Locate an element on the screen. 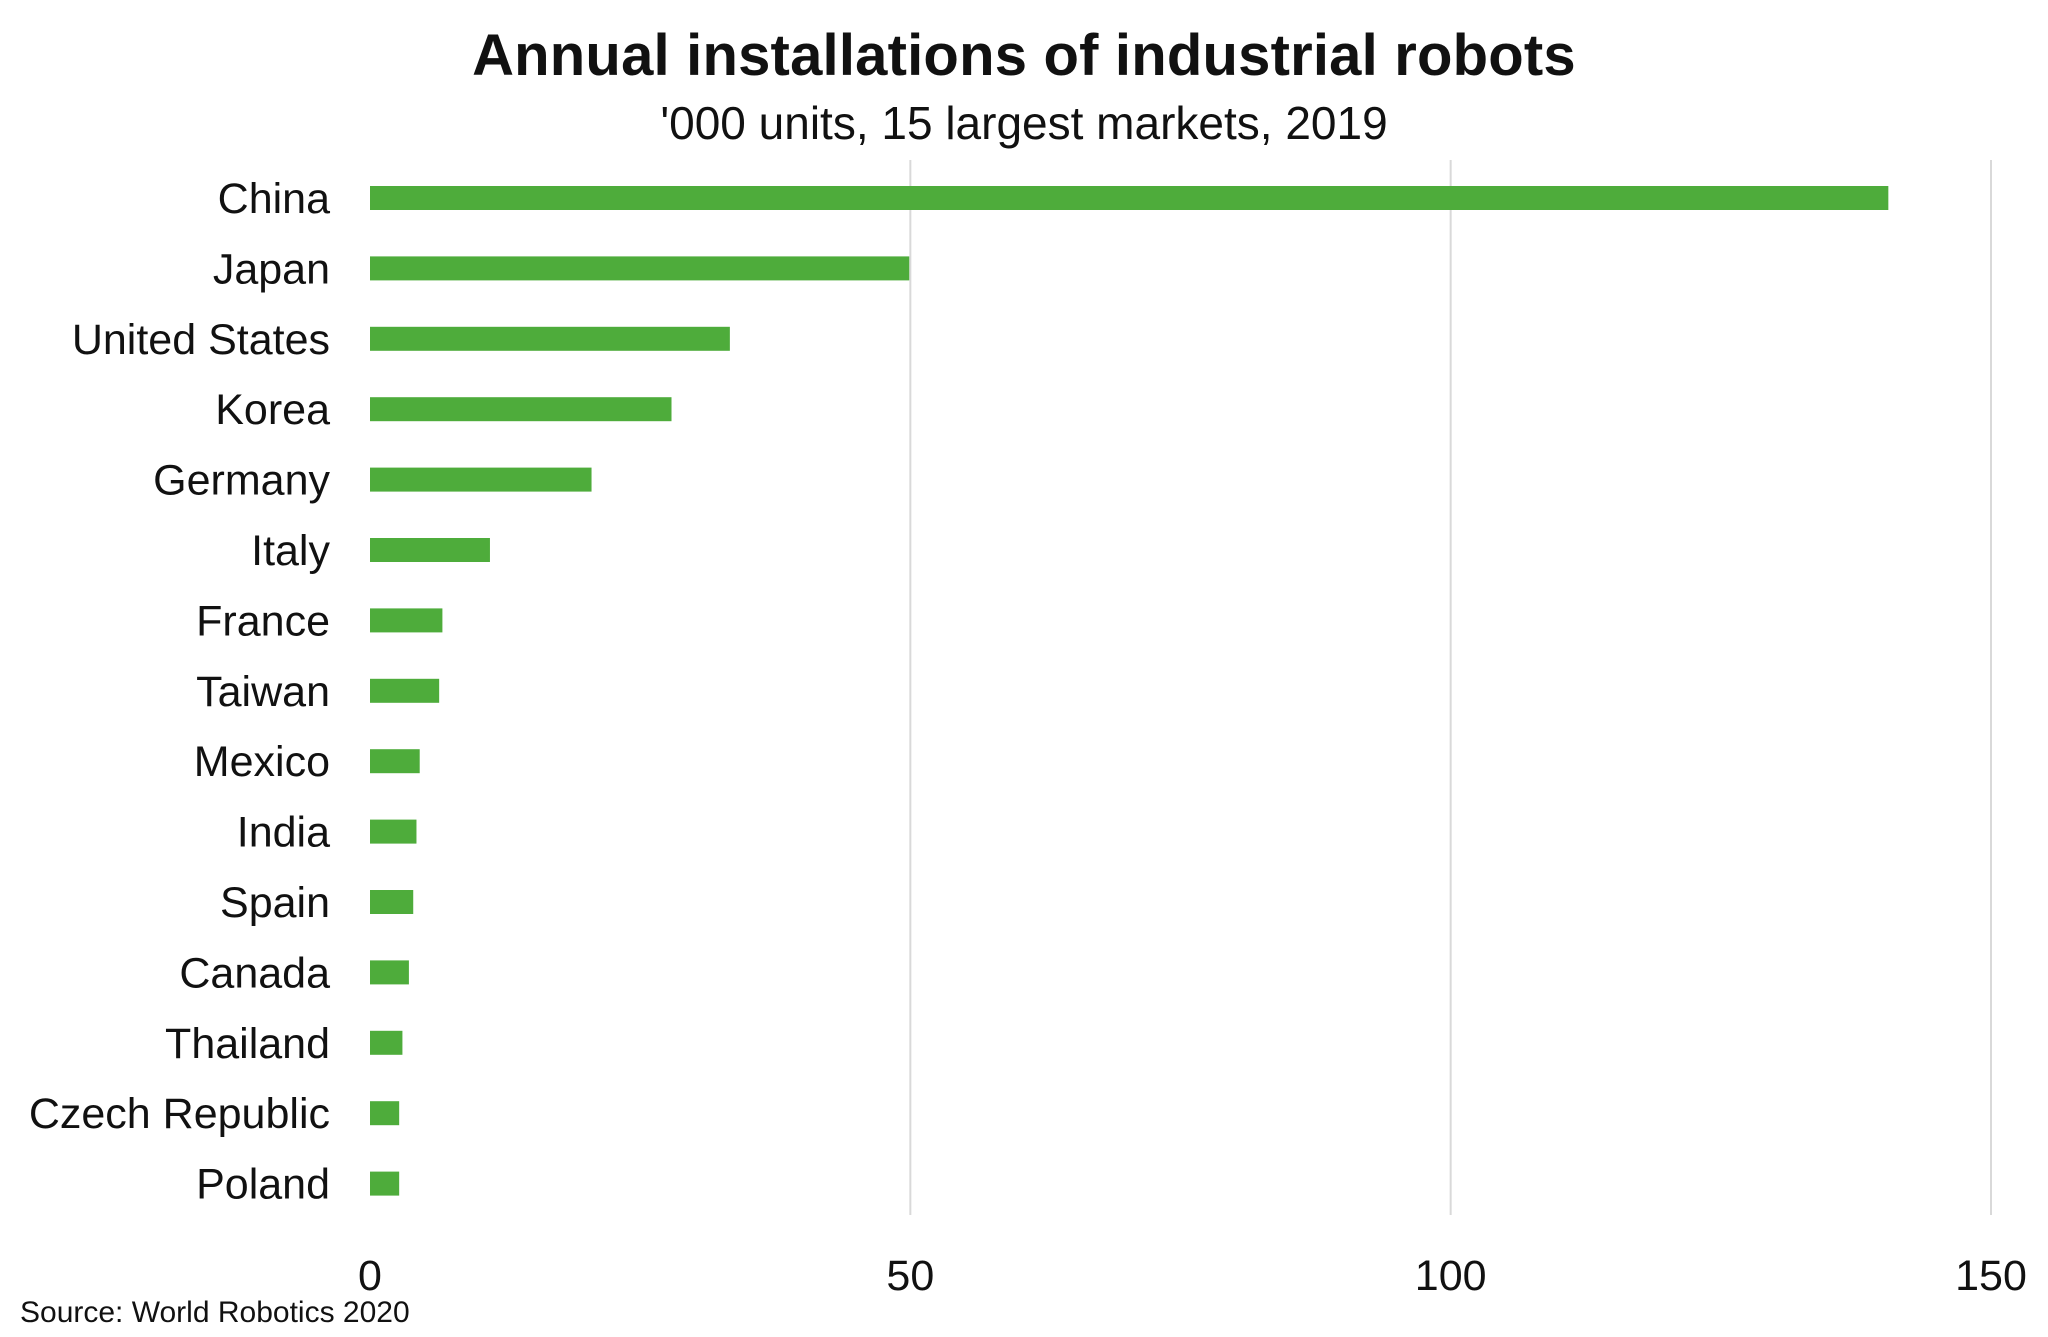  bar-taiwan is located at coordinates (405, 690).